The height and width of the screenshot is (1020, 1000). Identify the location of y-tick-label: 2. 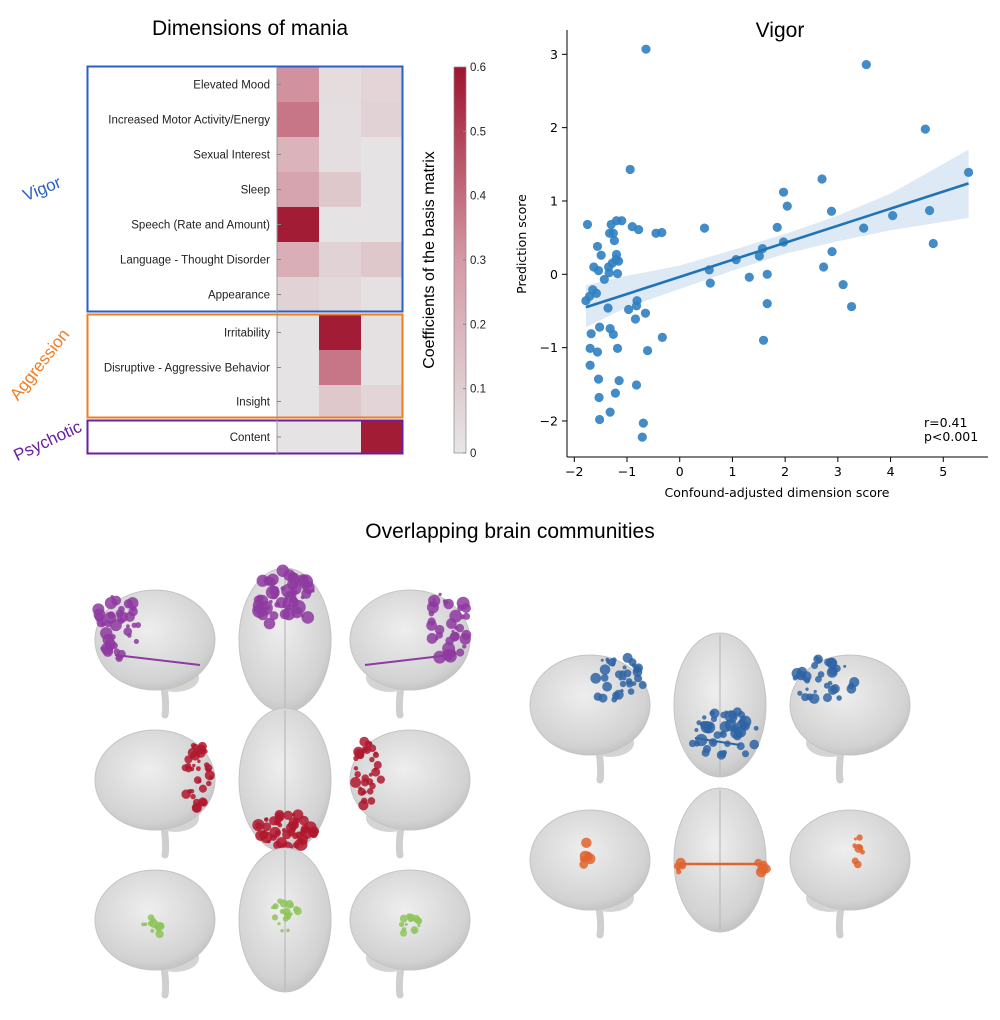
(554, 127).